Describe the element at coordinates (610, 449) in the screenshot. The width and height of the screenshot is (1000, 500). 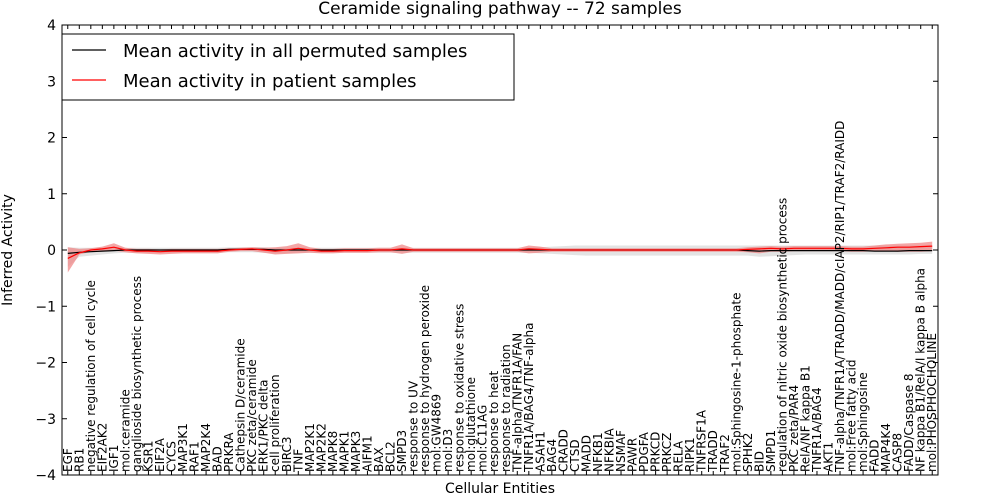
I see `x-tick-label: NFKBIA` at that location.